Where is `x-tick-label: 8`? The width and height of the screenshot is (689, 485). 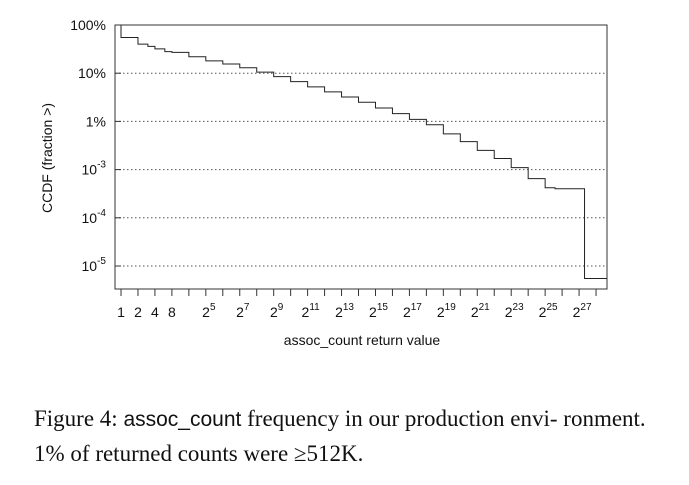 x-tick-label: 8 is located at coordinates (172, 312).